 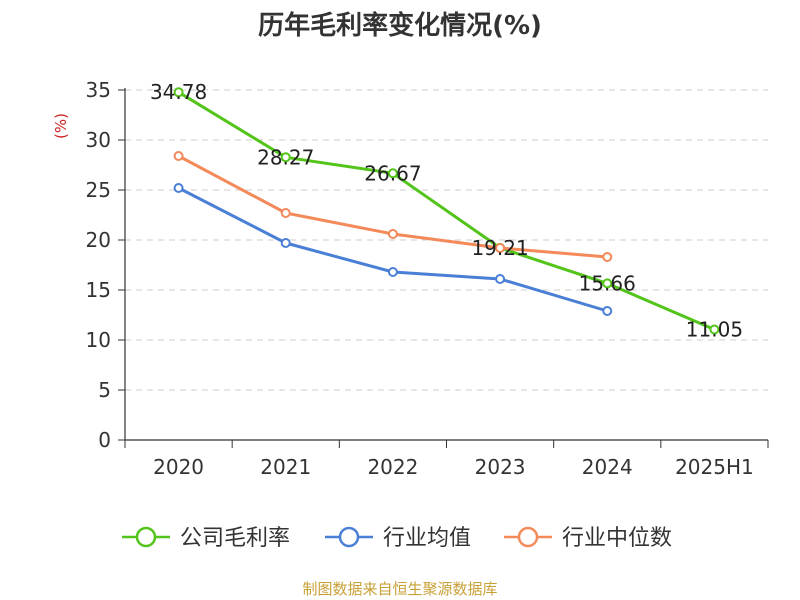 I want to click on y-tick-label: 20, so click(x=98, y=240).